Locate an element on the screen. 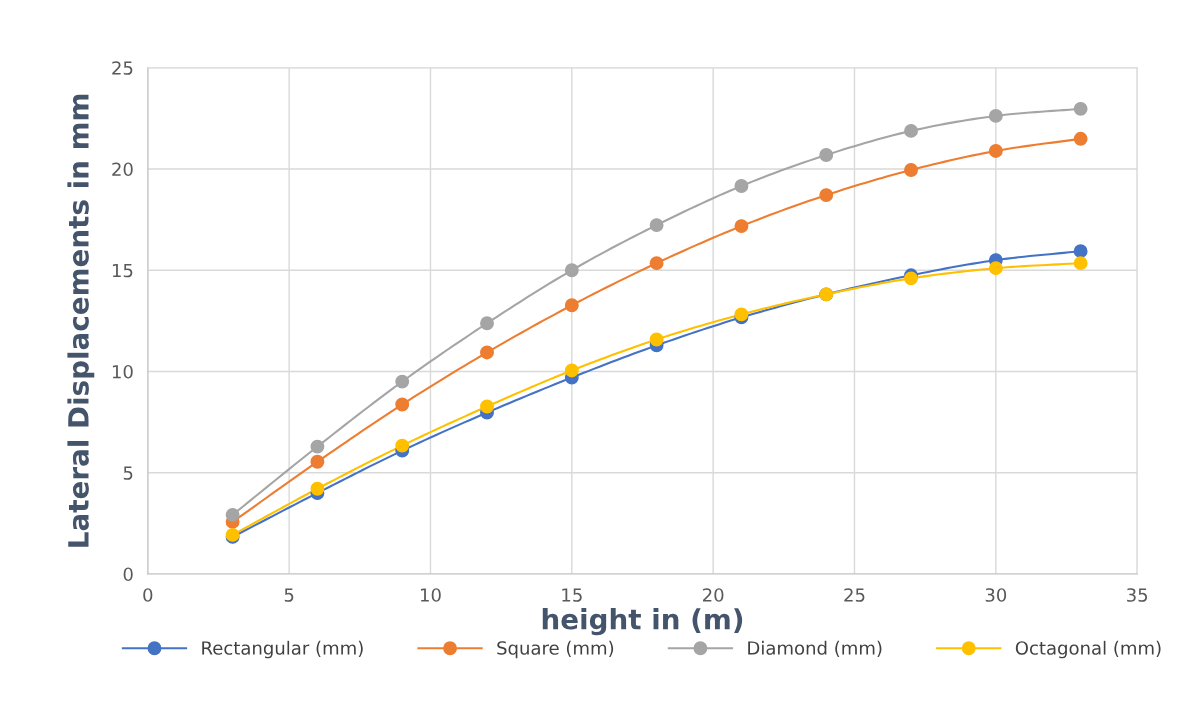  x-tick-label: 30 is located at coordinates (996, 595).